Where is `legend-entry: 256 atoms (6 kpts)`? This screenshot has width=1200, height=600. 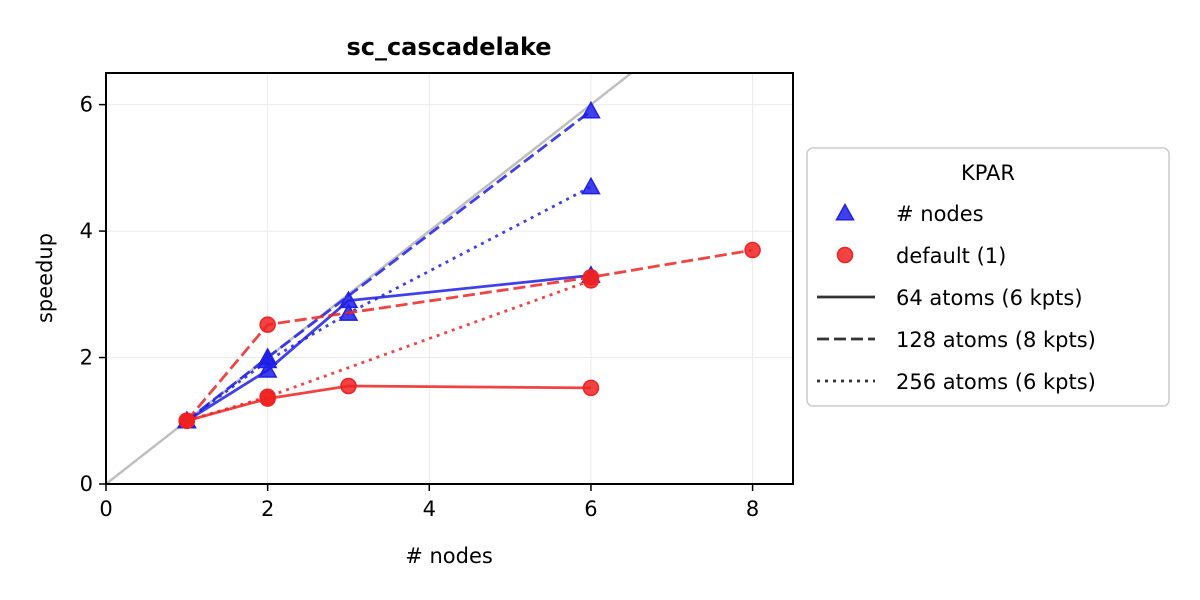 legend-entry: 256 atoms (6 kpts) is located at coordinates (956, 382).